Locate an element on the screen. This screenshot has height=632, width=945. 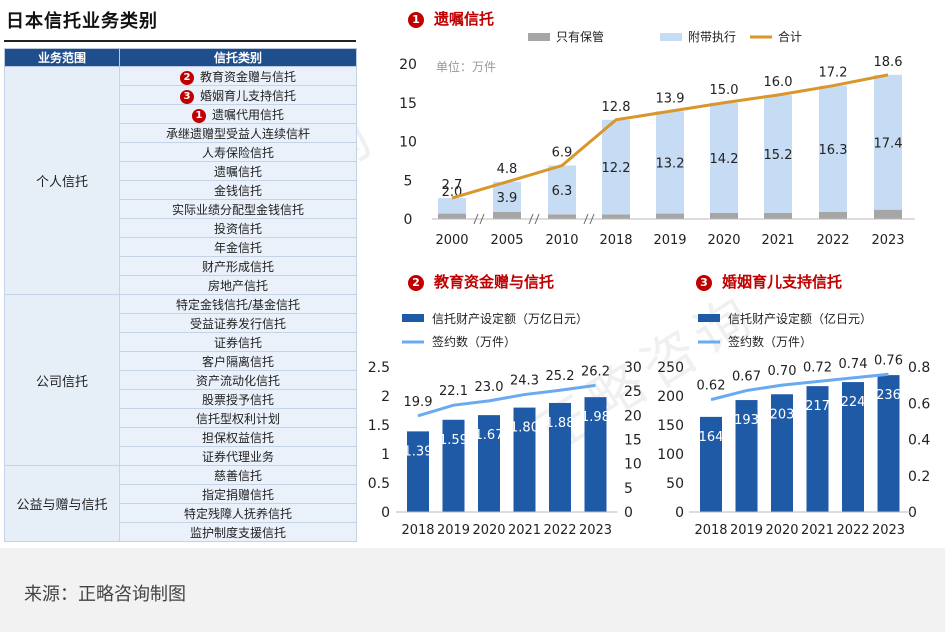
bar-value-label: 1.67 is located at coordinates (489, 435).